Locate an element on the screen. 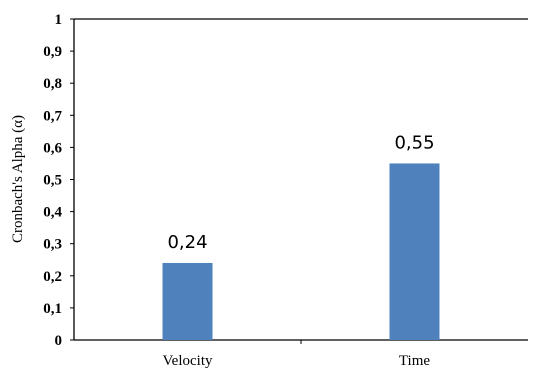 The image size is (541, 369). y-tick-label: 0,3 is located at coordinates (52, 245).